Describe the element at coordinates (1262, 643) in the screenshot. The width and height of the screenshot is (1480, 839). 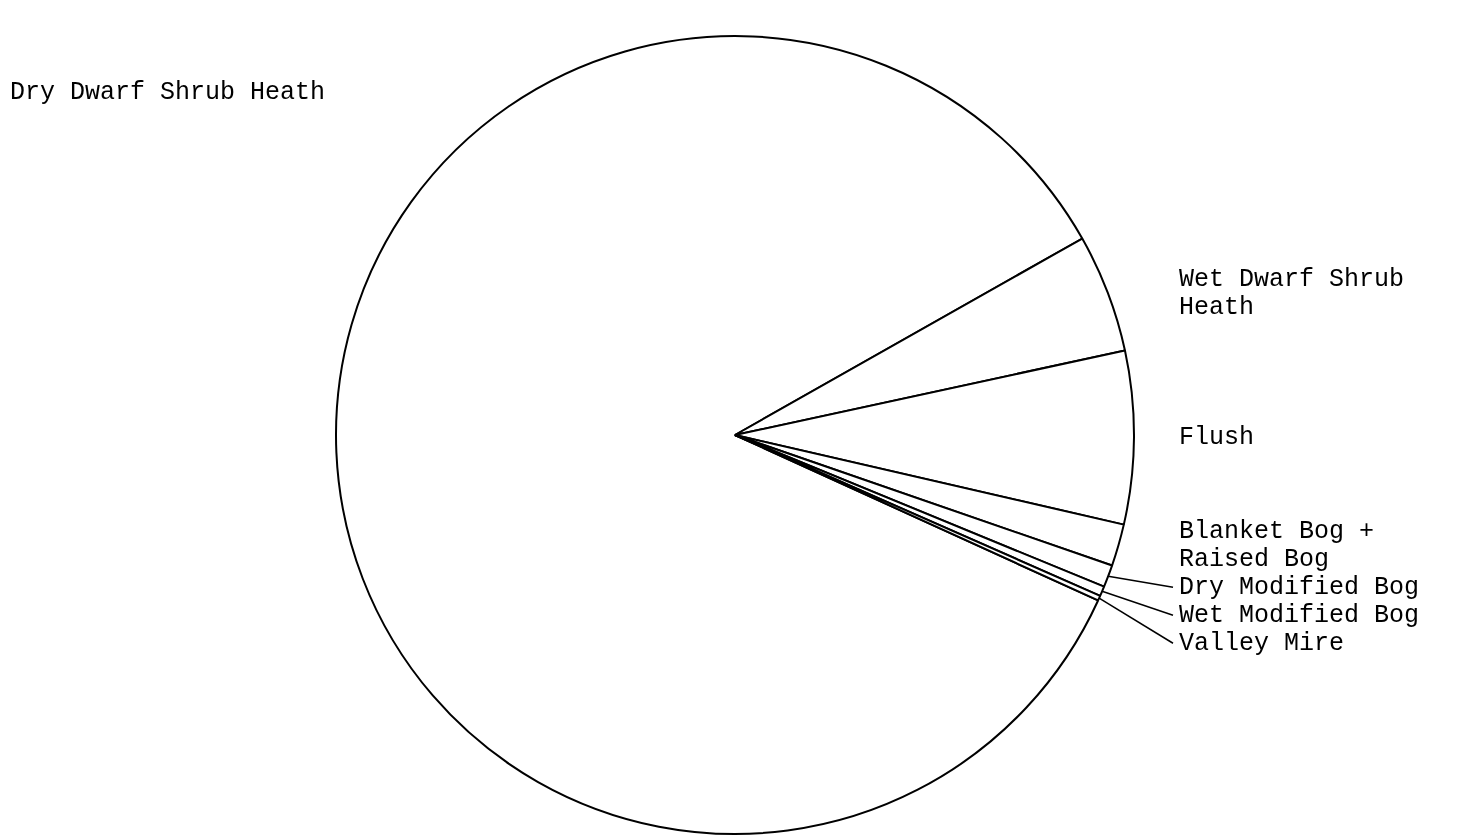
I see `slice-label: Valley Mire` at that location.